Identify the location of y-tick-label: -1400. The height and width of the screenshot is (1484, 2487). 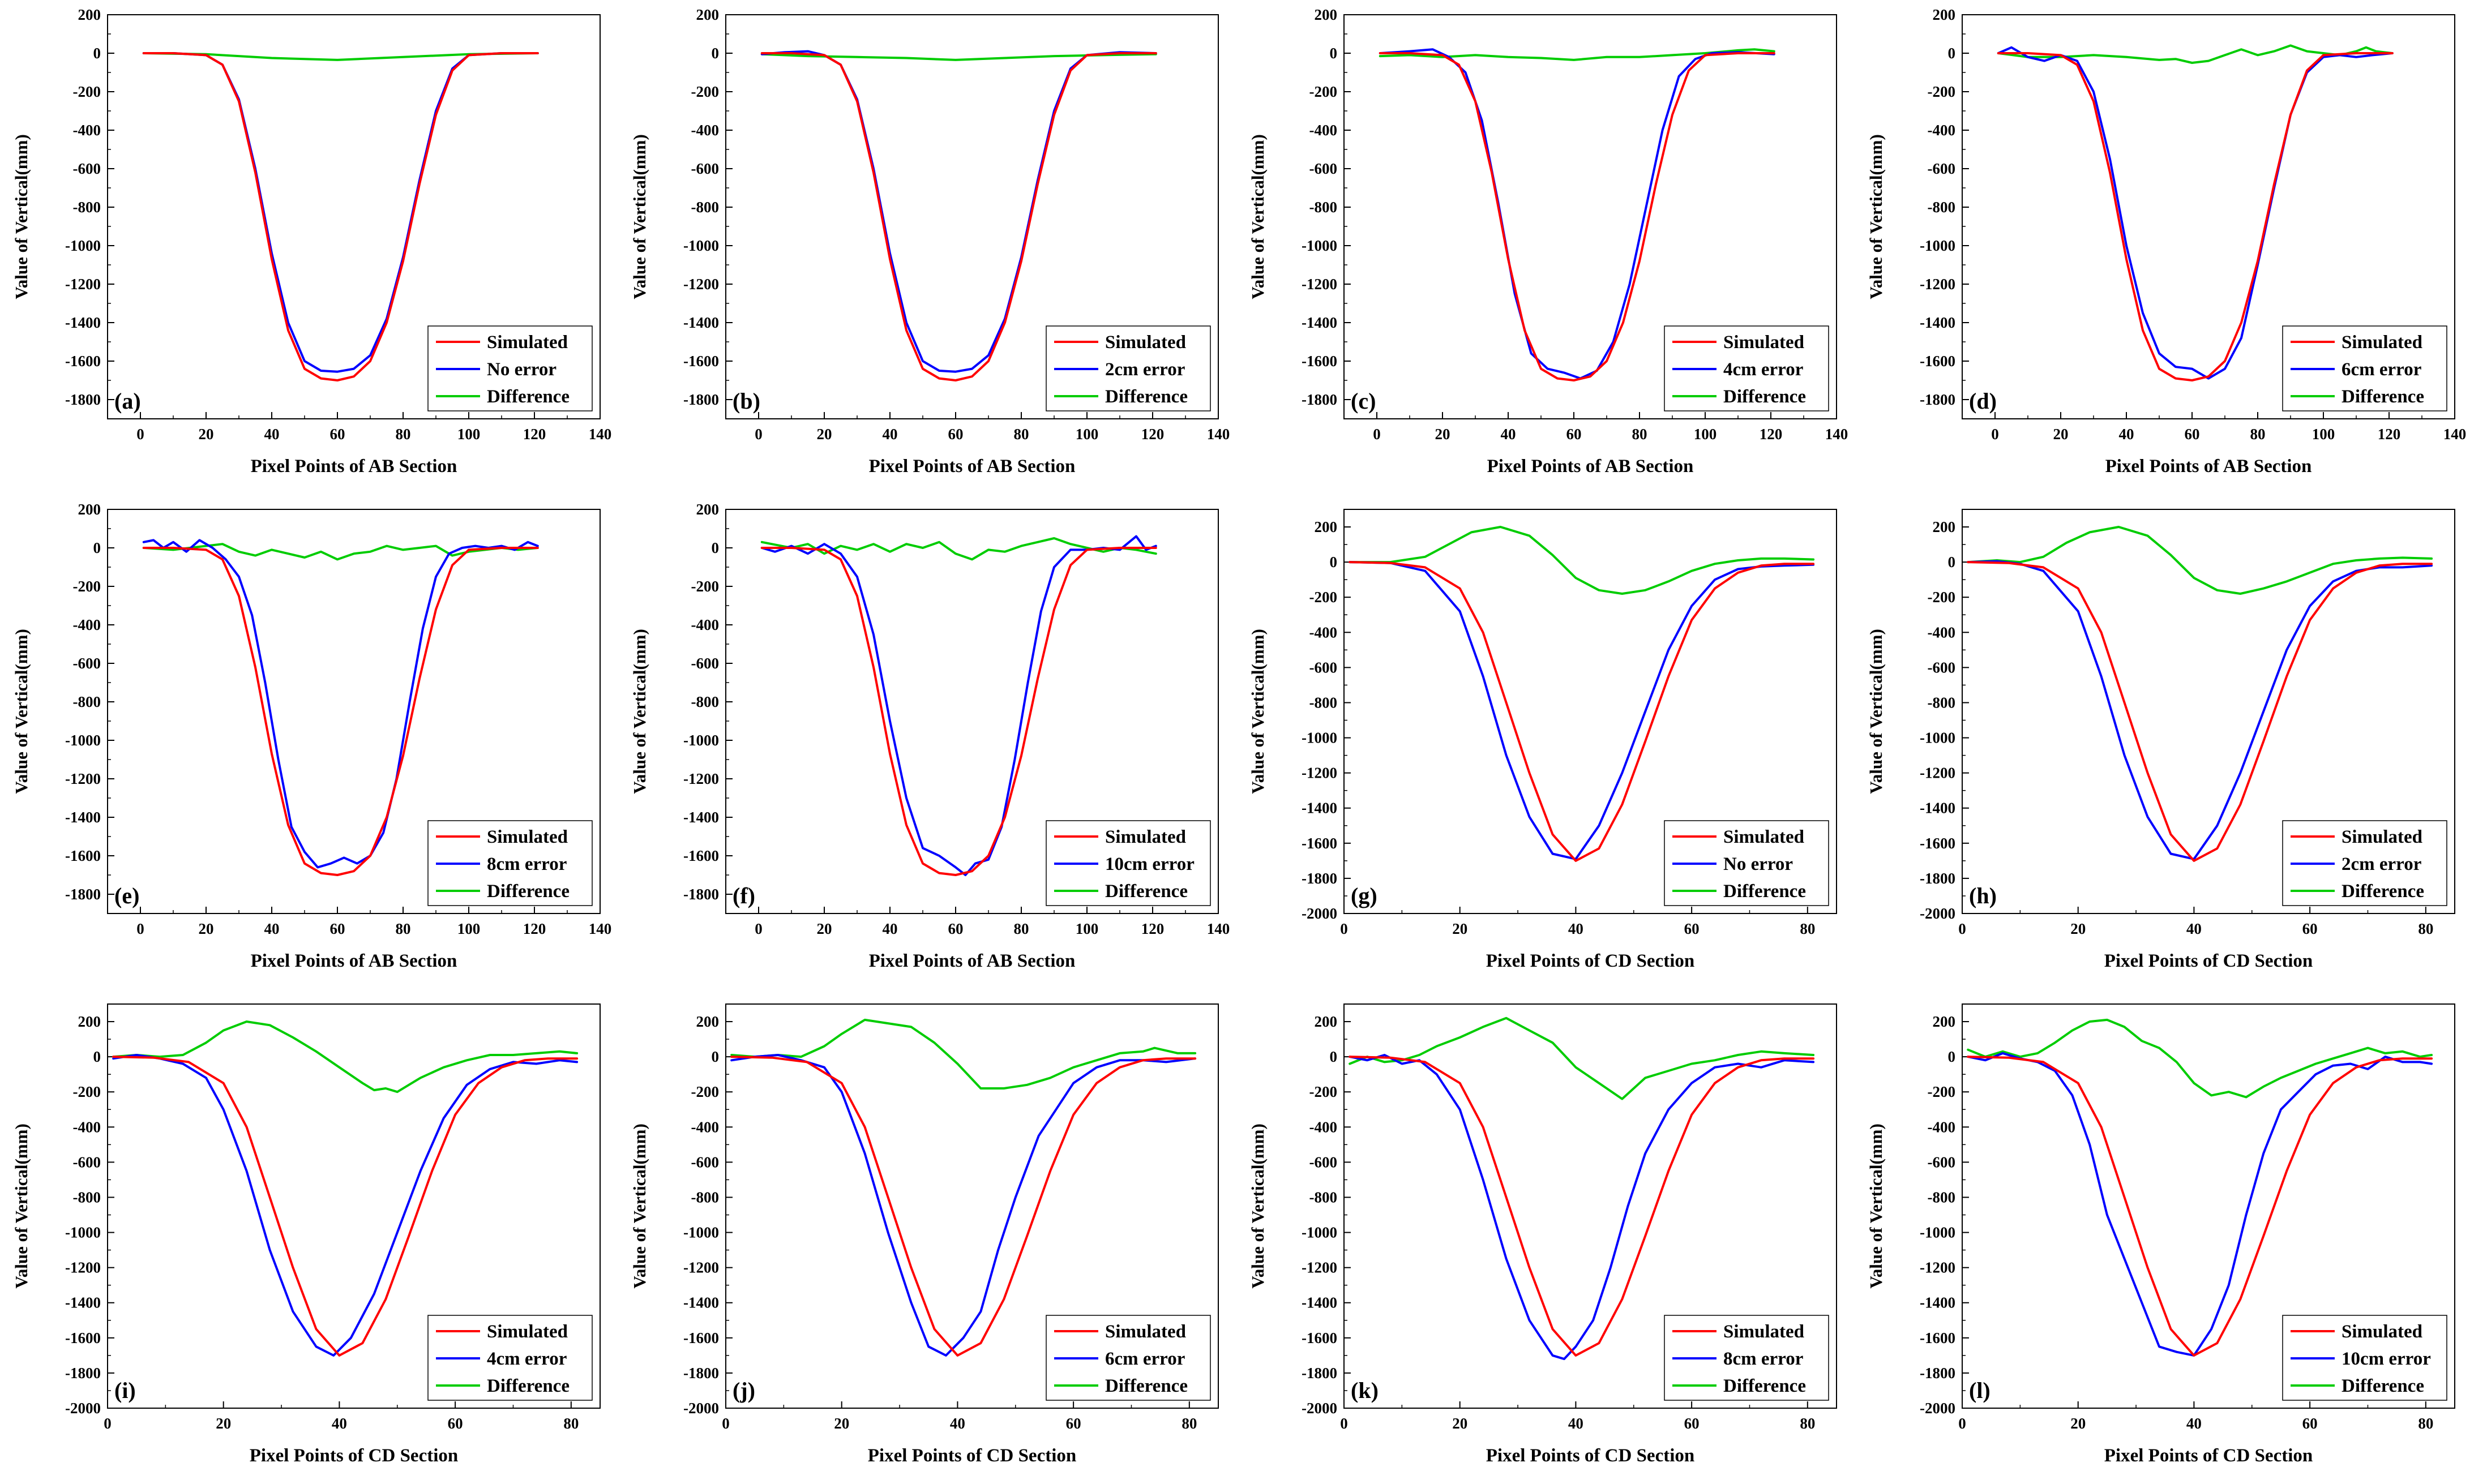
(83, 817).